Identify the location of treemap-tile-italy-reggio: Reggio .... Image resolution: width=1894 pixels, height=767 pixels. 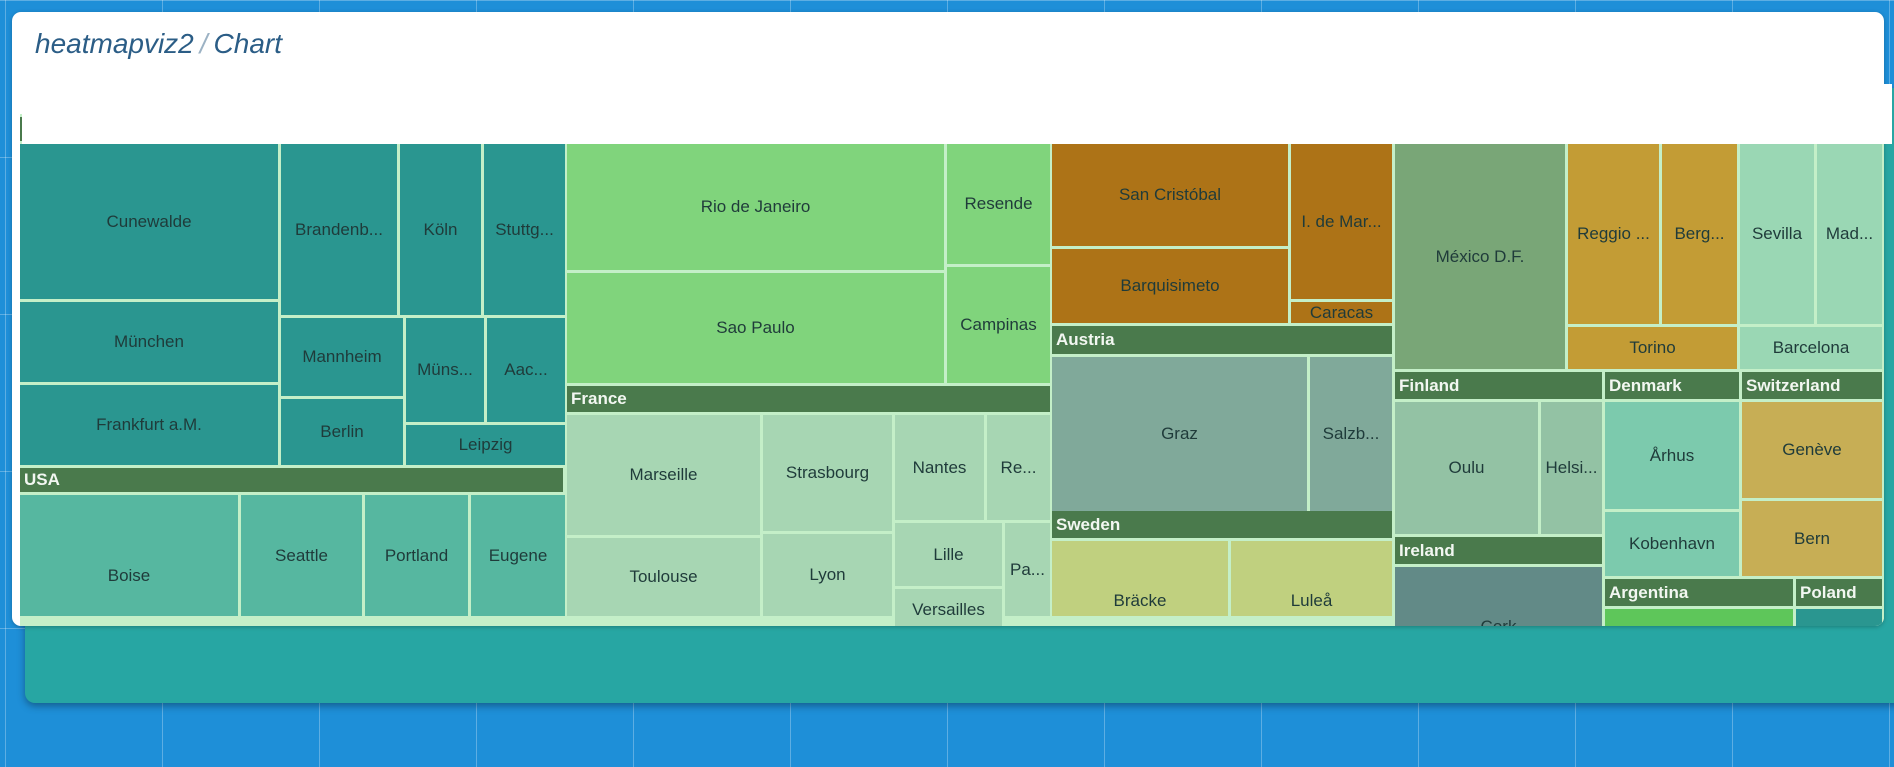
(1613, 234).